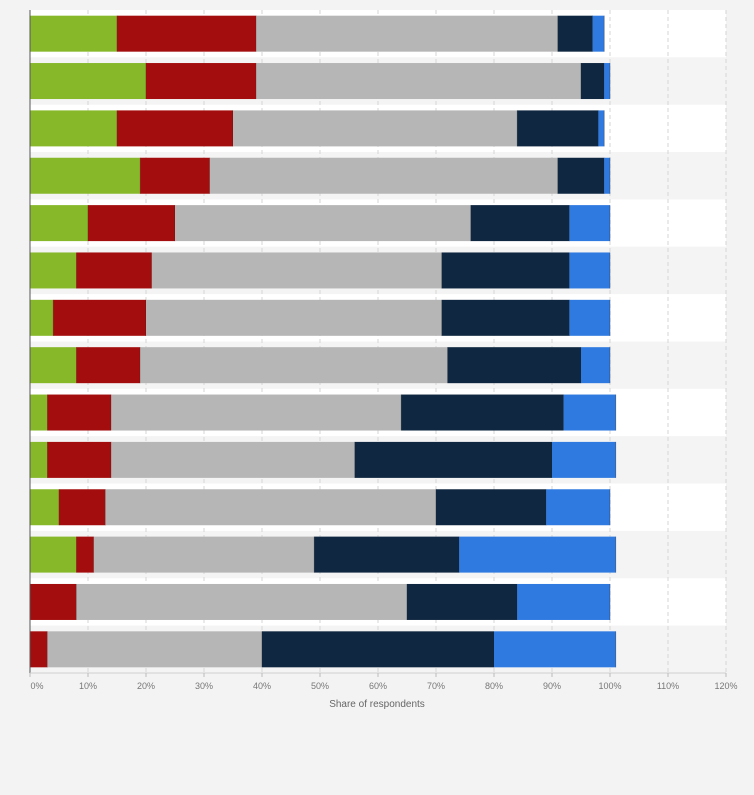 This screenshot has height=795, width=754. I want to click on x-tick-label: 110%, so click(668, 686).